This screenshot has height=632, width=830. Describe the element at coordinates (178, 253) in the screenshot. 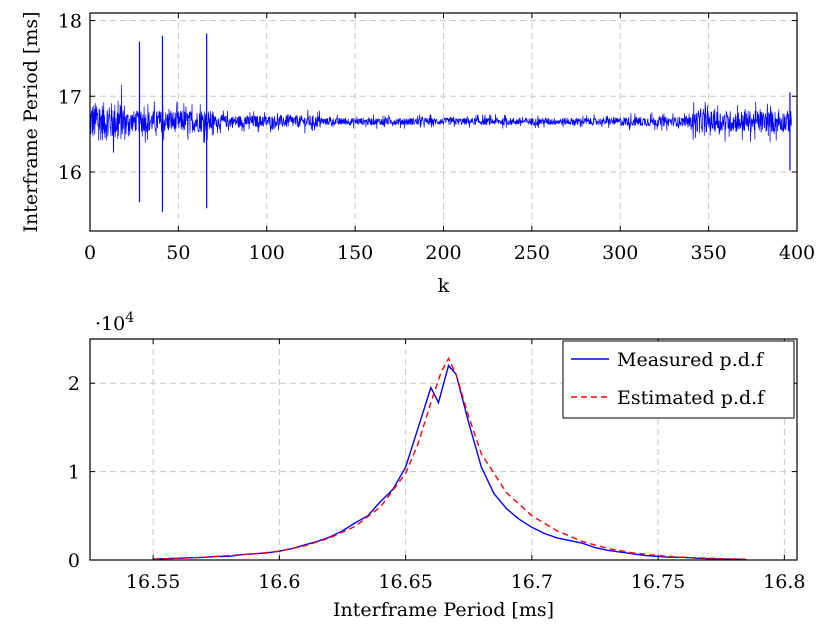

I see `top-x-tick-label: 50` at that location.